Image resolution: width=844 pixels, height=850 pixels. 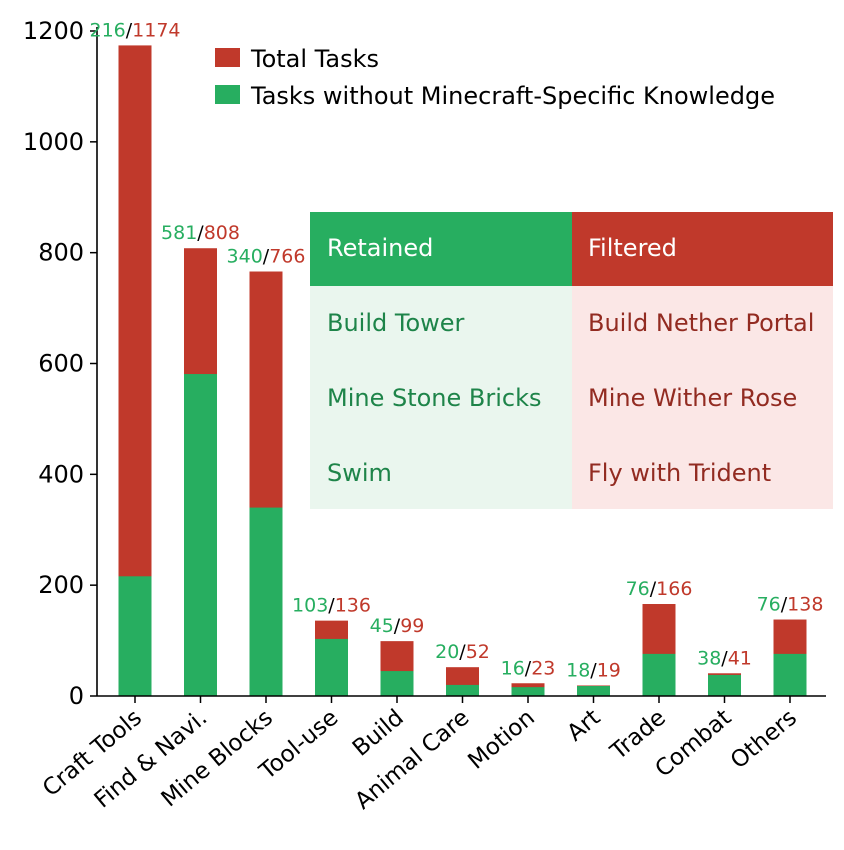 I want to click on data-label-total: 136, so click(x=353, y=606).